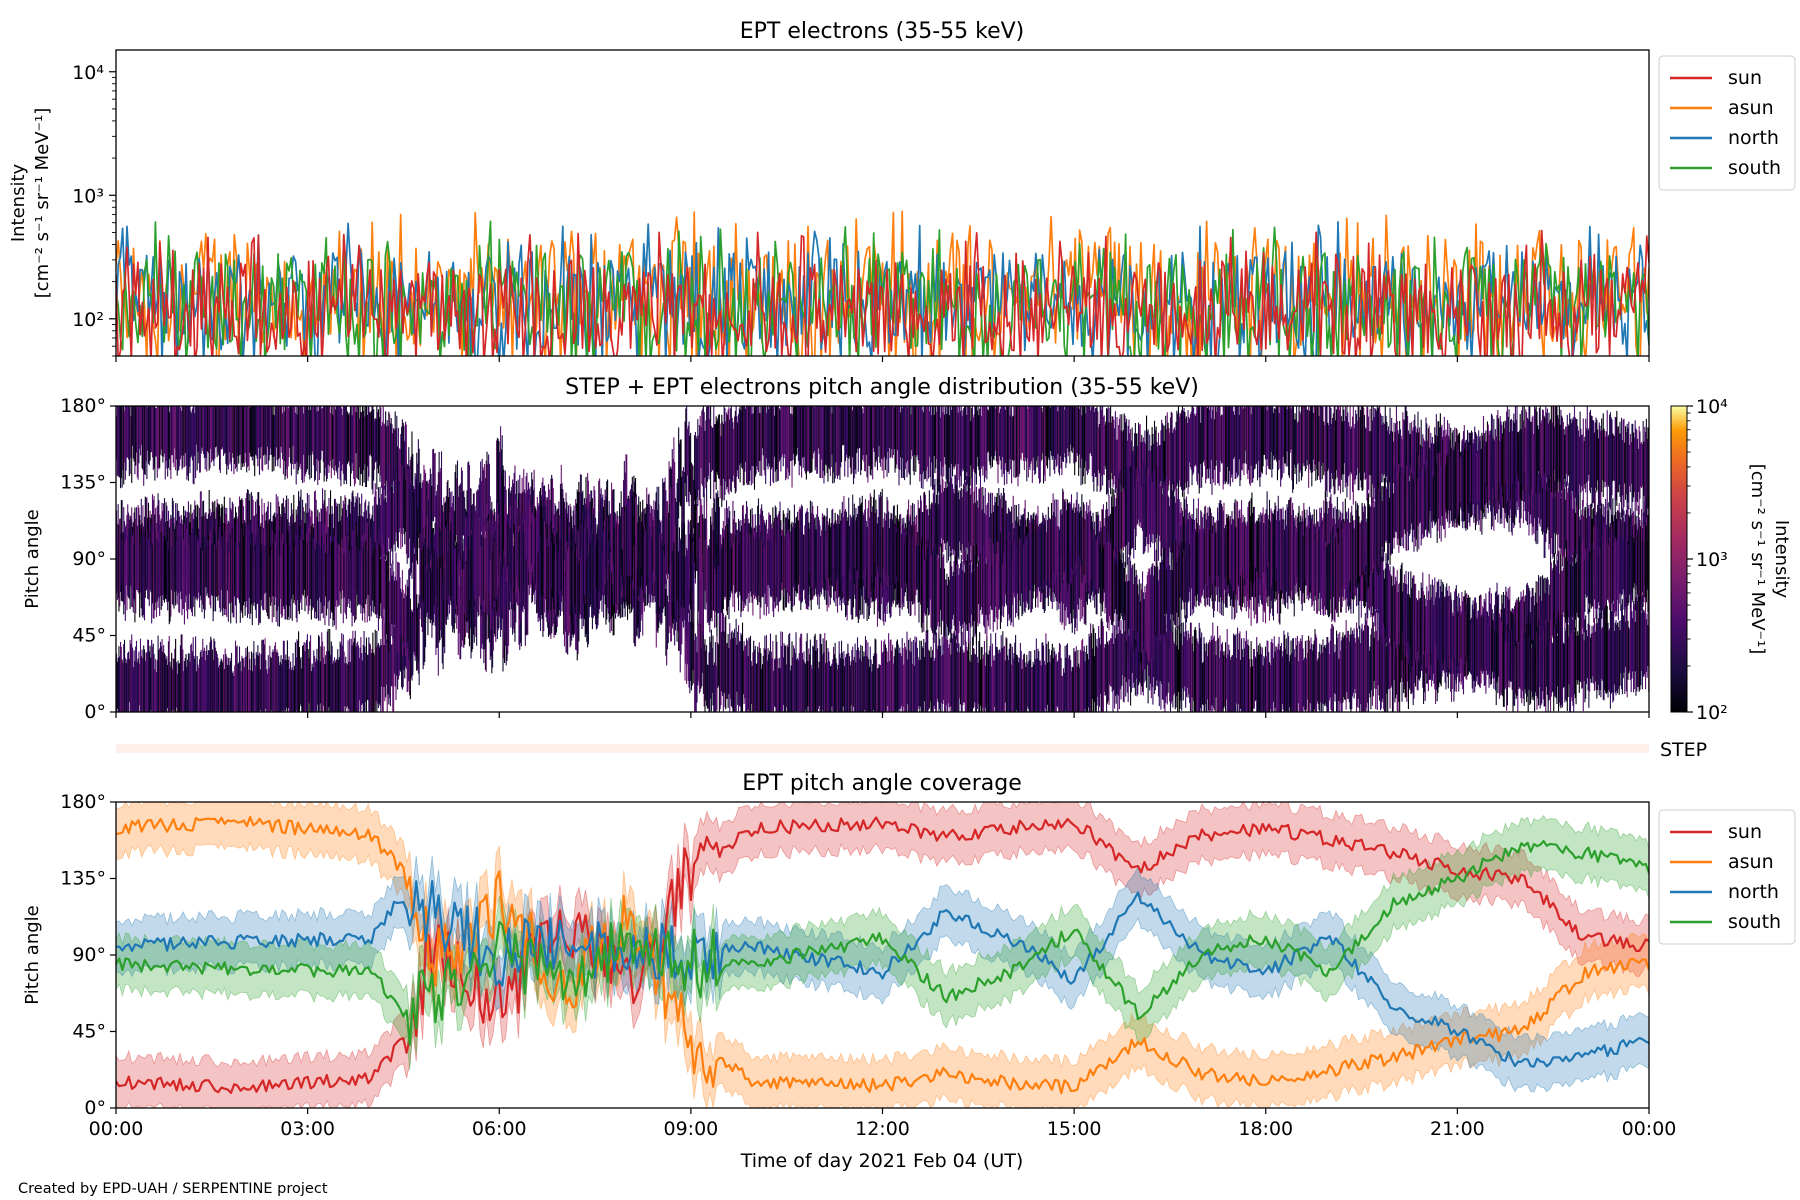 The height and width of the screenshot is (1200, 1800). Describe the element at coordinates (882, 31) in the screenshot. I see `intensity-title: EPT electrons (35-55 keV)` at that location.